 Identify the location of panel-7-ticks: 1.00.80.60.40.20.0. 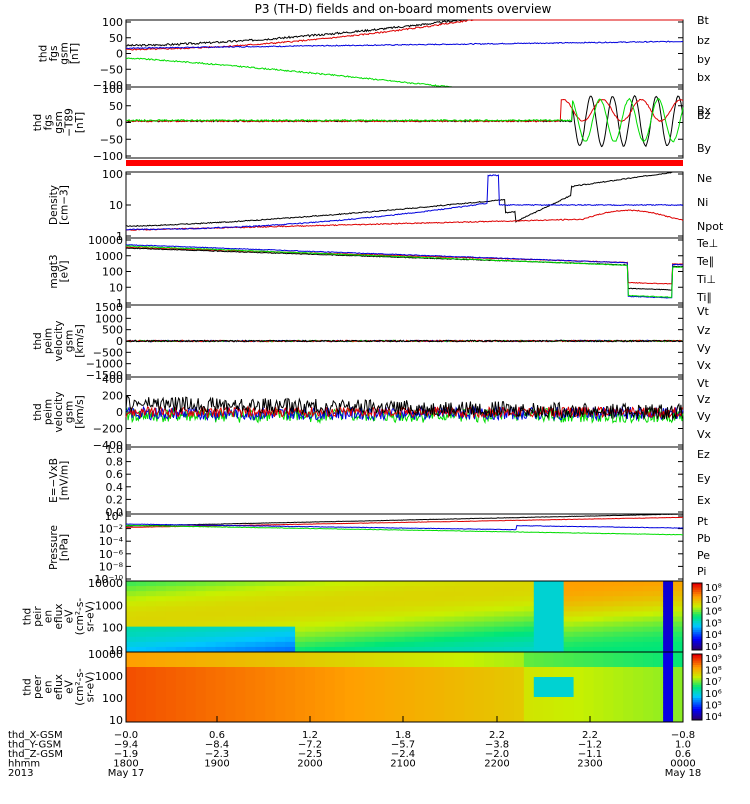
(394, 481).